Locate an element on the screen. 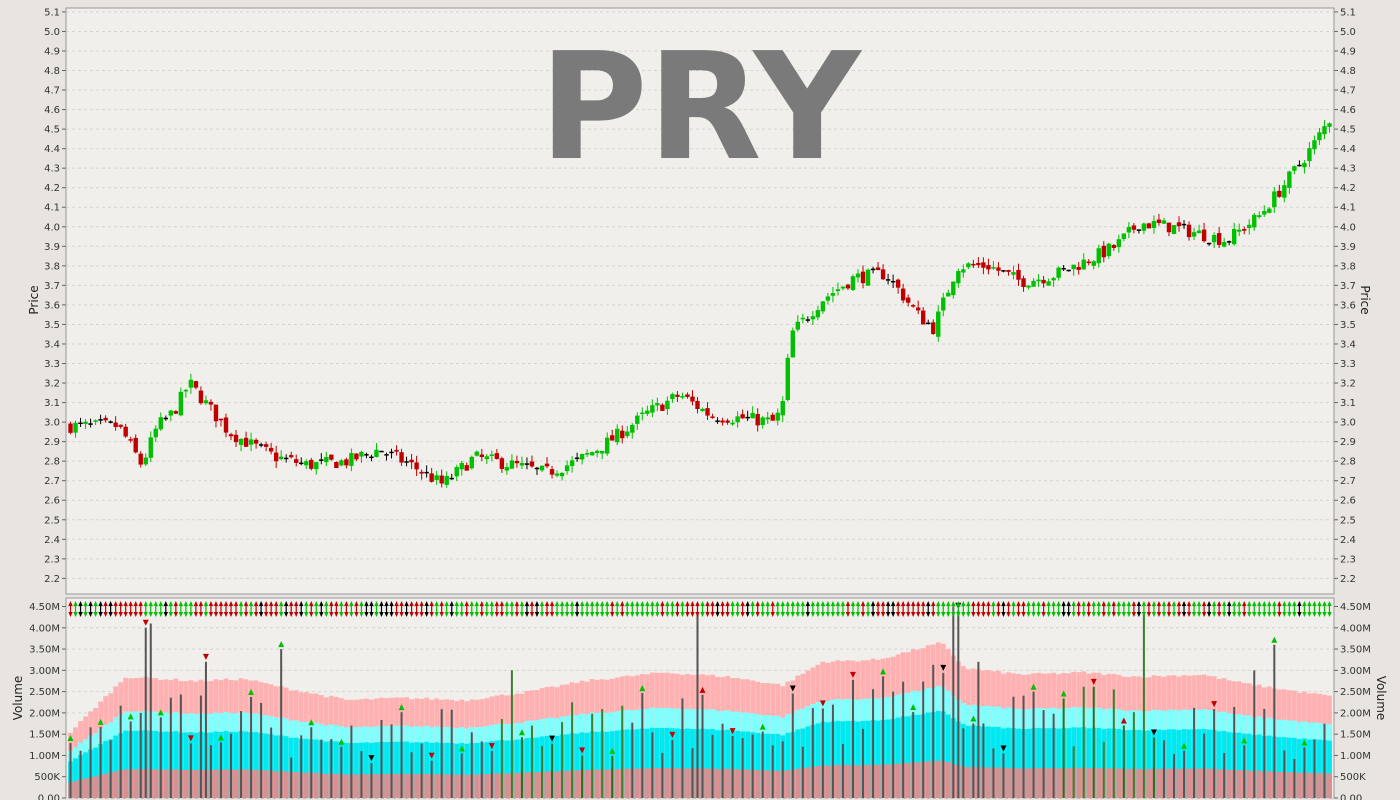 Image resolution: width=1400 pixels, height=800 pixels. price-tick-label-left: 2.6 is located at coordinates (52, 501).